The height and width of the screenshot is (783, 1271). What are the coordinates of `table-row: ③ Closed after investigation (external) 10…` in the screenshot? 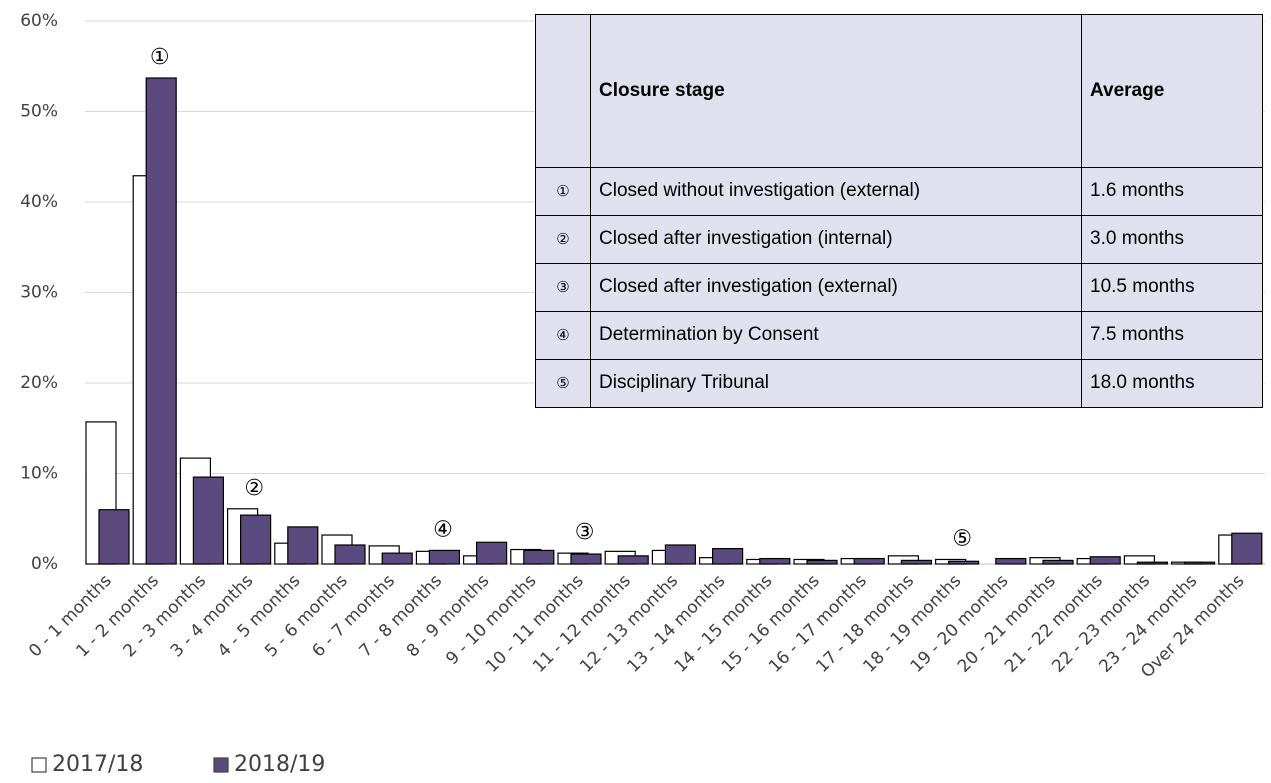 It's located at (899, 287).